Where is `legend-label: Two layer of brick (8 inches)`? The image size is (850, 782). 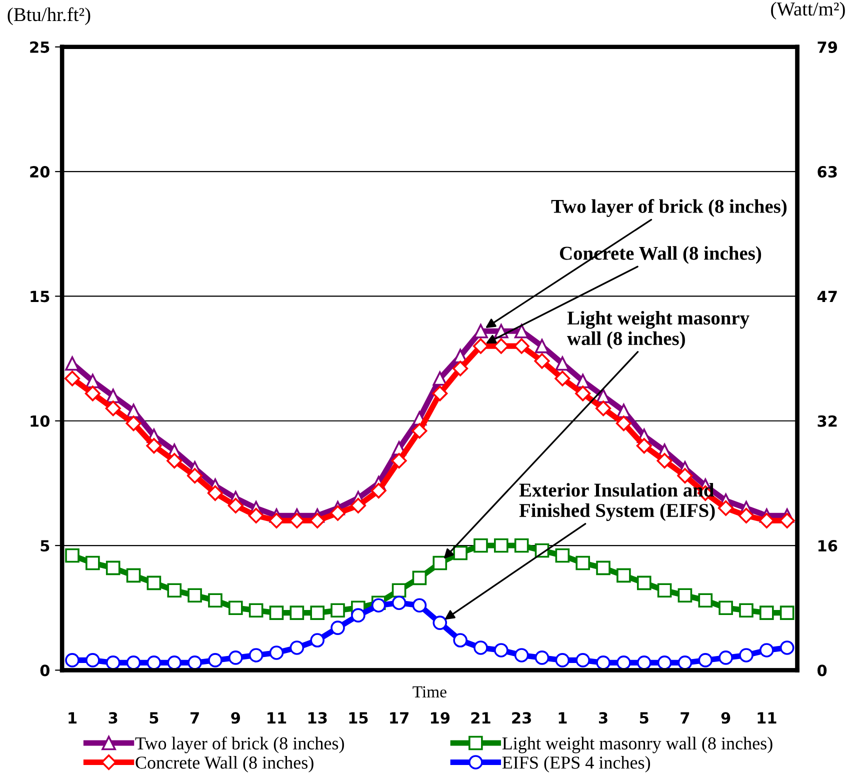 legend-label: Two layer of brick (8 inches) is located at coordinates (239, 745).